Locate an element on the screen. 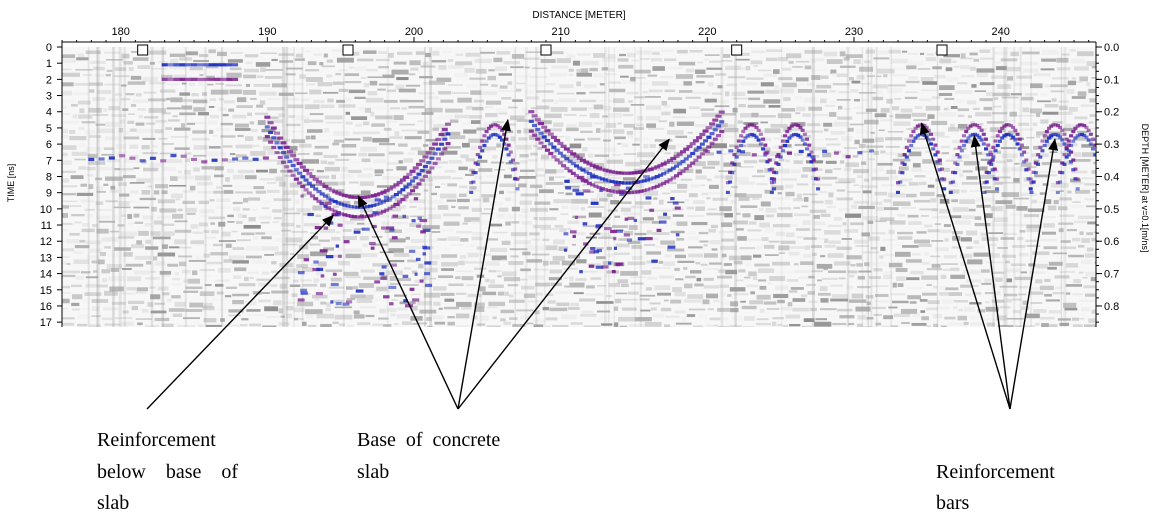 This screenshot has width=1155, height=518. depth-tick-label: 0.3 is located at coordinates (1111, 145).